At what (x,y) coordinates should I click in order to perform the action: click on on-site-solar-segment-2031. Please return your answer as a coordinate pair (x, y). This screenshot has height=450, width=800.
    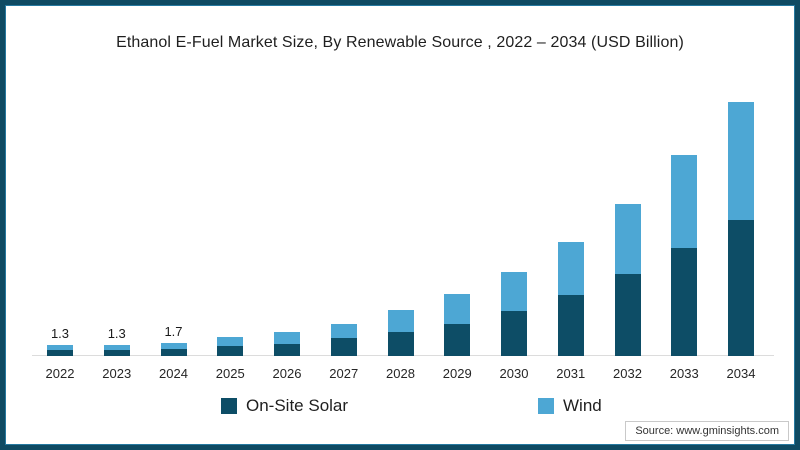
    Looking at the image, I should click on (570, 325).